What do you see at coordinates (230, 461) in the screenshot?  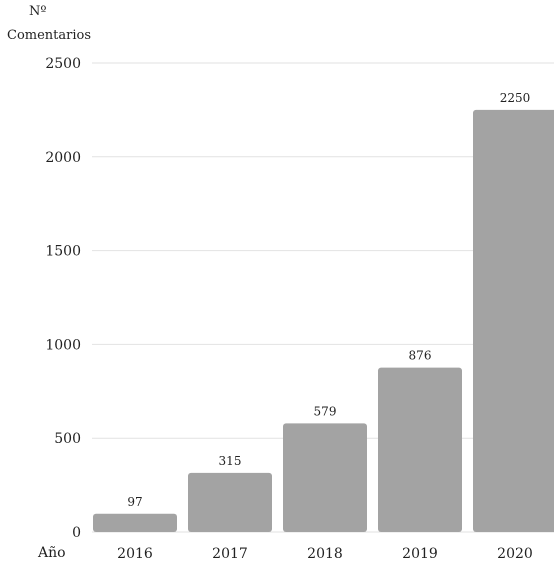 I see `data-label-2017: 315` at bounding box center [230, 461].